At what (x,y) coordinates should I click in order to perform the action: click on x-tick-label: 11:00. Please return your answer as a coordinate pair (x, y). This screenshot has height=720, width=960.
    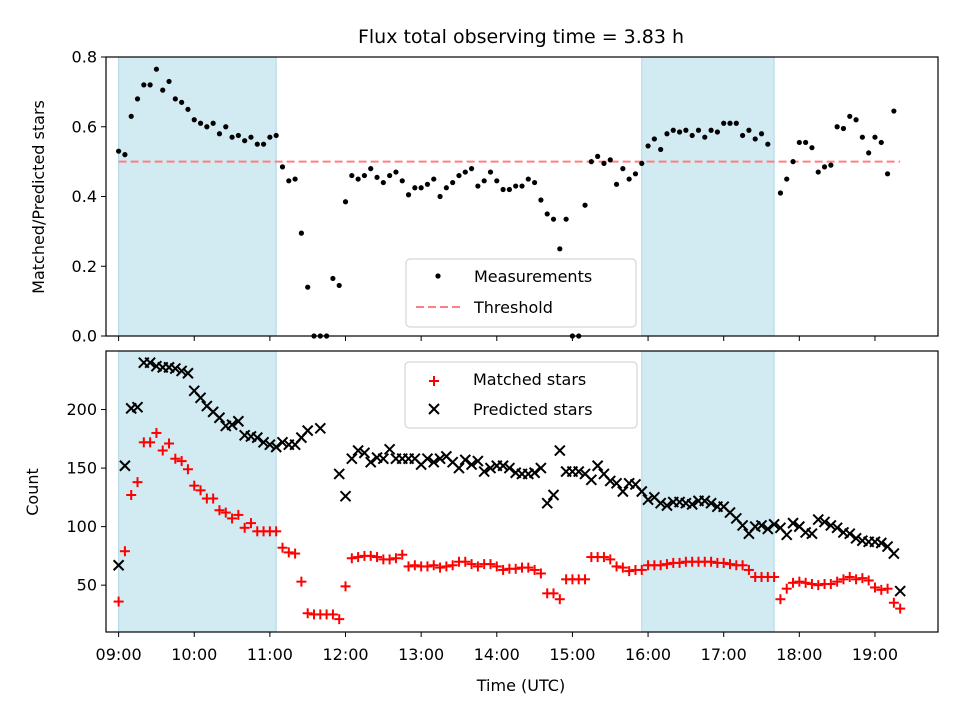
    Looking at the image, I should click on (270, 654).